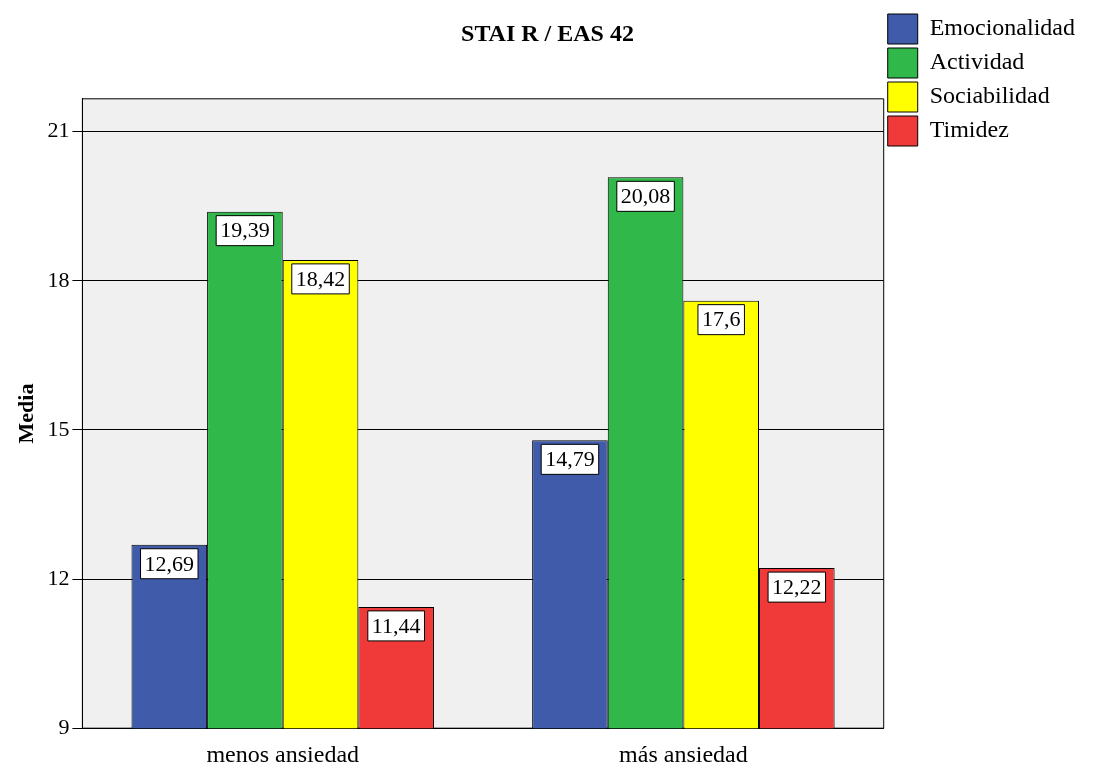  Describe the element at coordinates (645, 196) in the screenshot. I see `data-label: 20,08` at that location.